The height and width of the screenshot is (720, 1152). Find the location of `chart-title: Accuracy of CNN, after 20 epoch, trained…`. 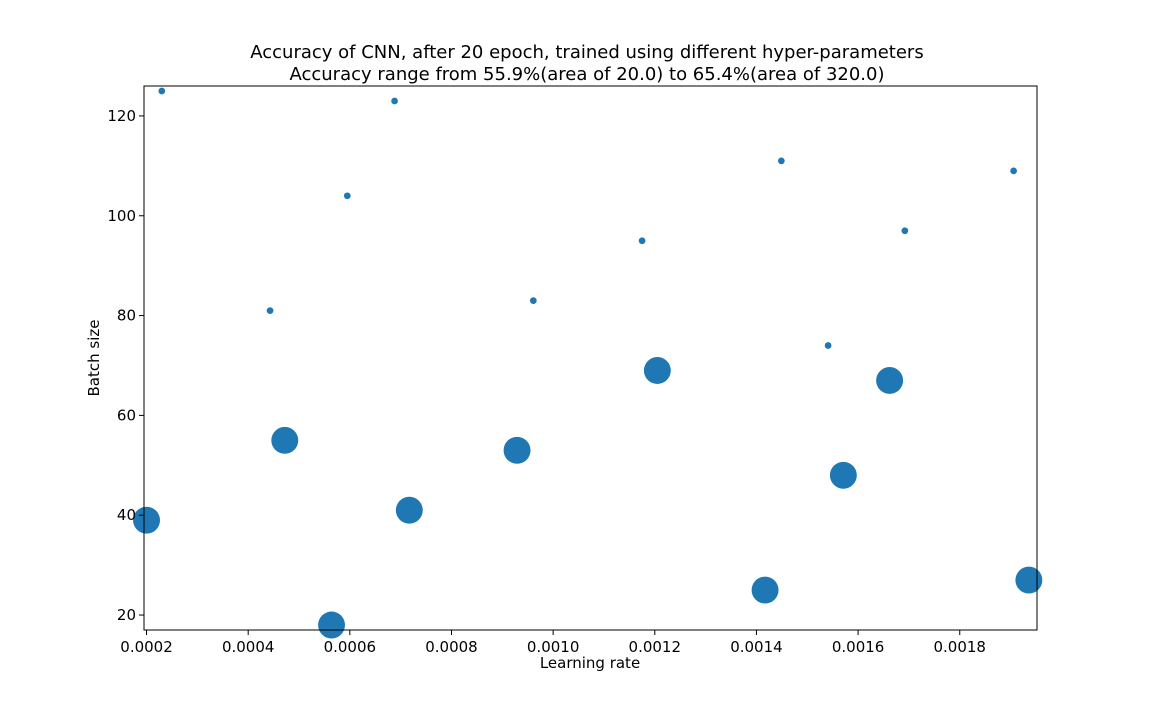

chart-title: Accuracy of CNN, after 20 epoch, trained… is located at coordinates (586, 63).